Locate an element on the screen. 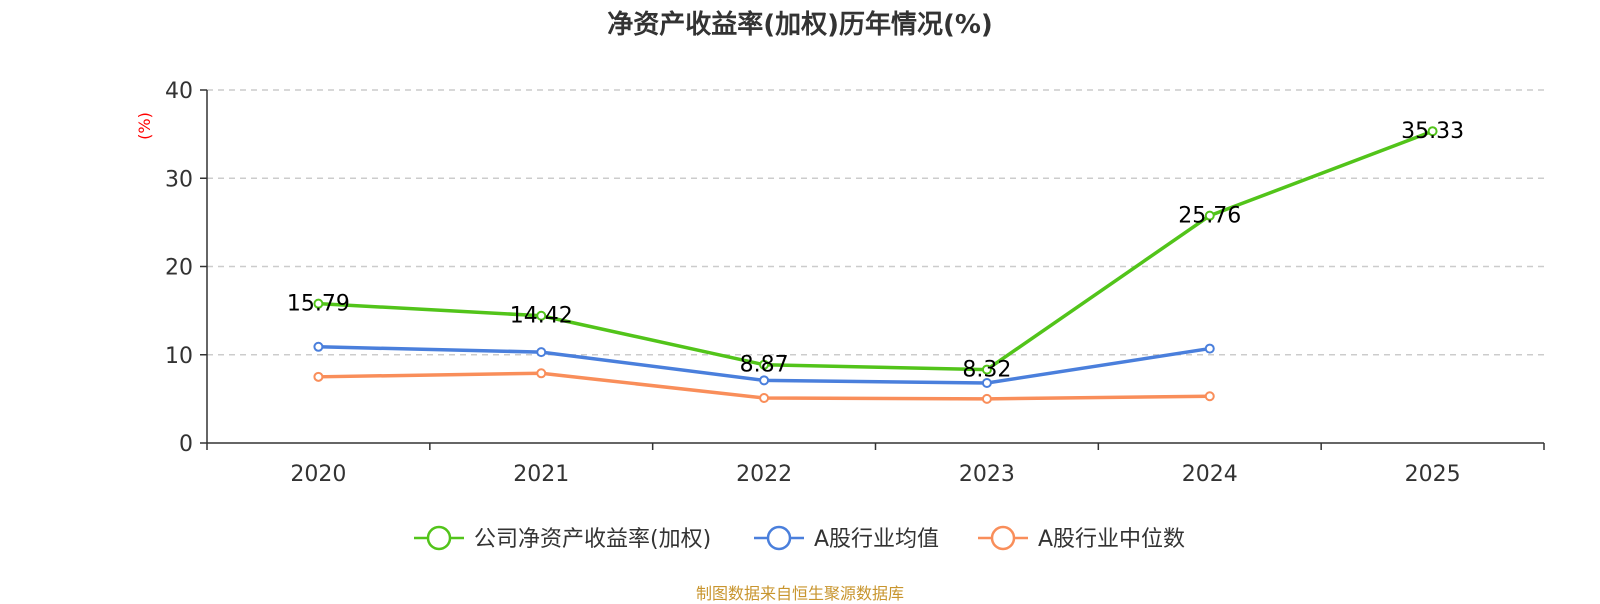  y-tick-label: 20 is located at coordinates (179, 268).